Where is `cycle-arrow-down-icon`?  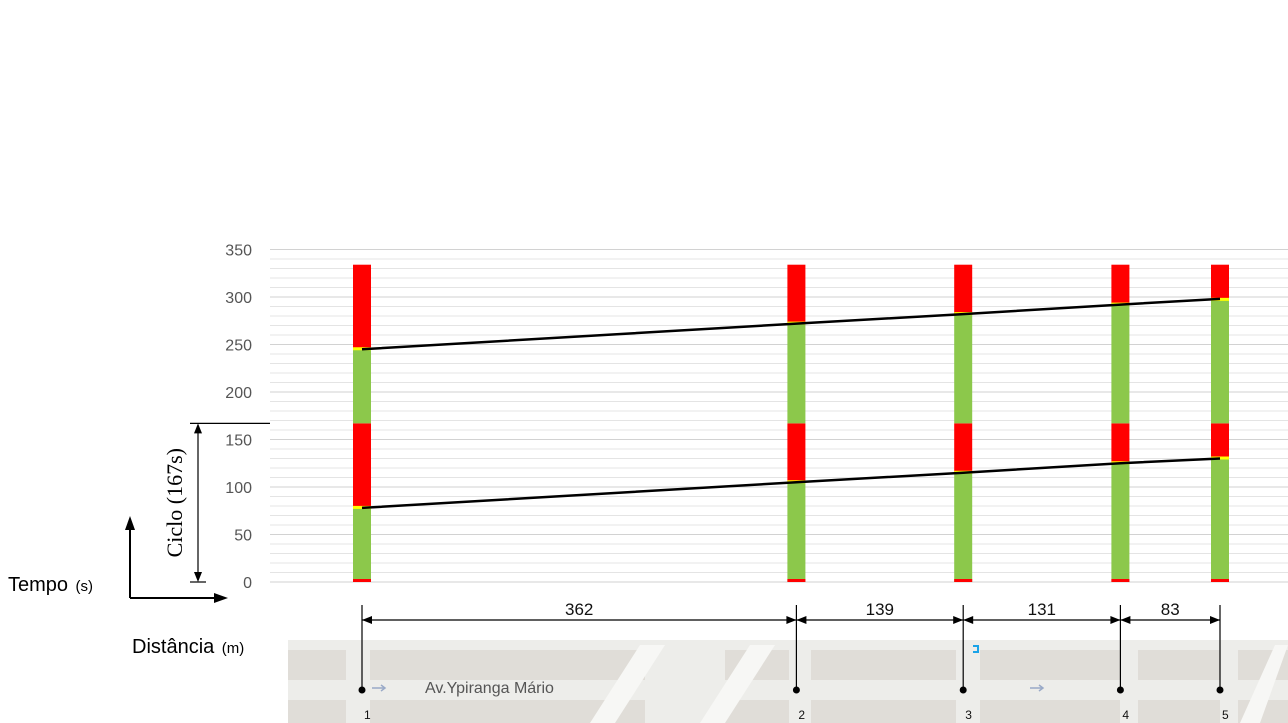 cycle-arrow-down-icon is located at coordinates (198, 577).